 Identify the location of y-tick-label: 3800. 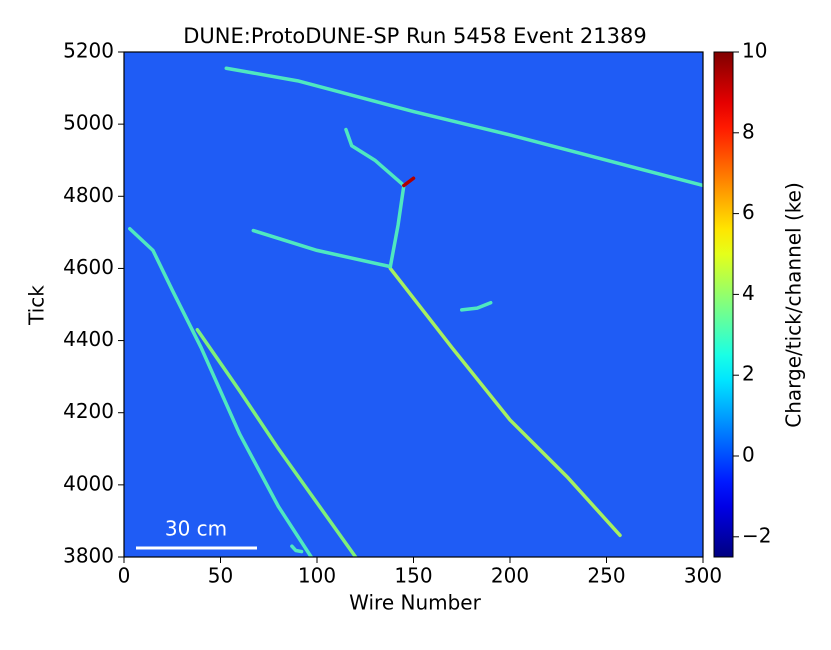
(88, 556).